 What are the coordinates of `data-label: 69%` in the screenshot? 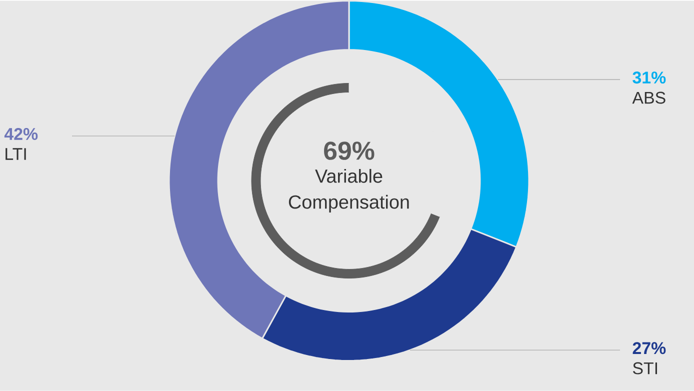 It's located at (349, 151).